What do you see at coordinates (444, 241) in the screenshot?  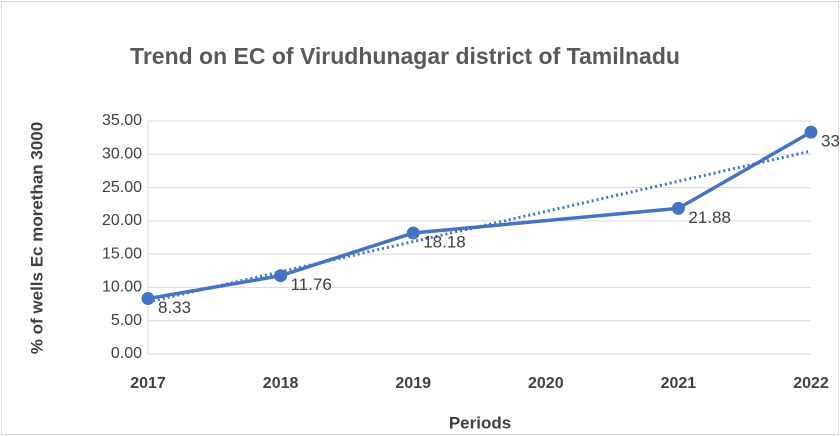 I see `data-label: 18.18` at bounding box center [444, 241].